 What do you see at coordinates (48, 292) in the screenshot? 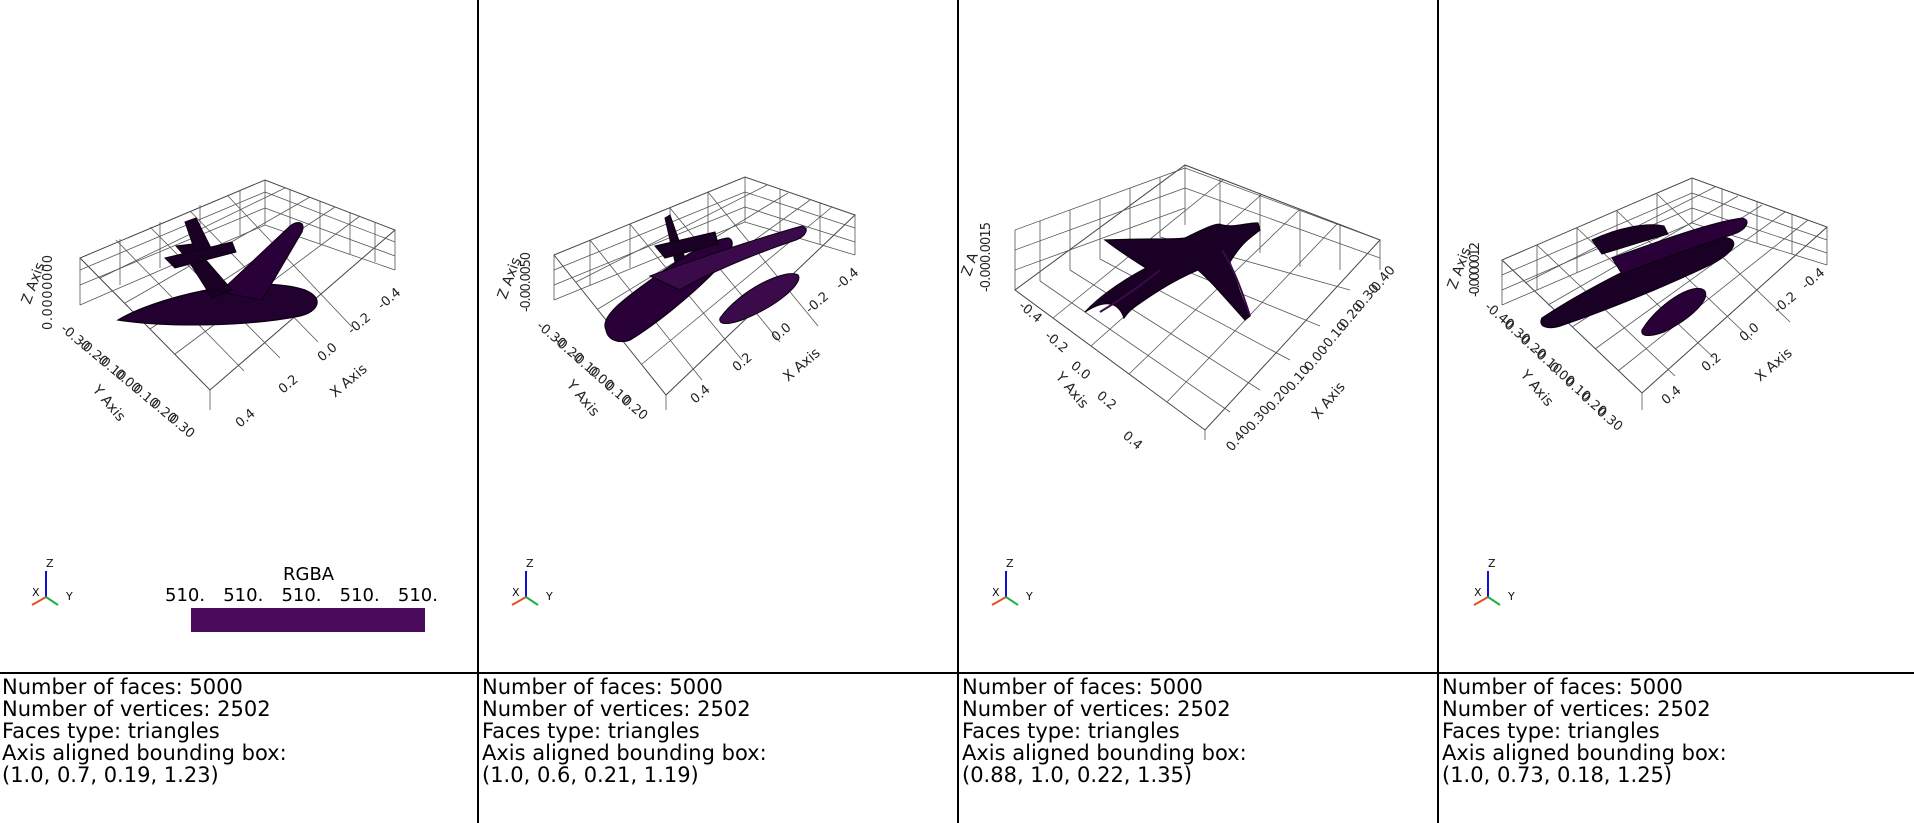
I see `z-axis-ticks: 0.0000000` at bounding box center [48, 292].